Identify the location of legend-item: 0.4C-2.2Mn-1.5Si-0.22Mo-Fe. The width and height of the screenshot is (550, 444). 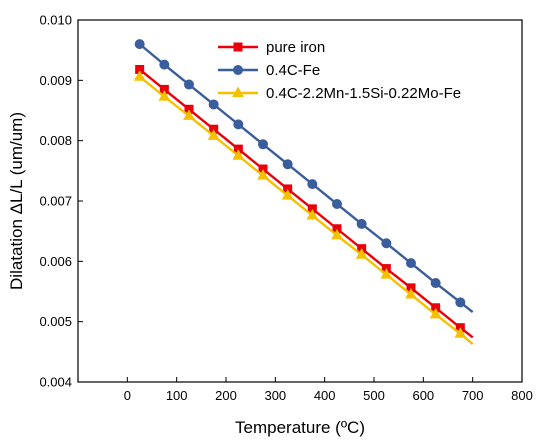
(339, 93).